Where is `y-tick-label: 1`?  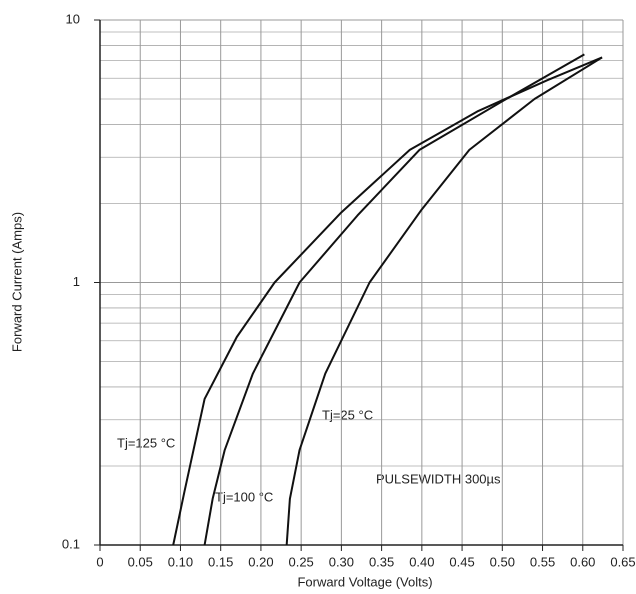
y-tick-label: 1 is located at coordinates (76, 281).